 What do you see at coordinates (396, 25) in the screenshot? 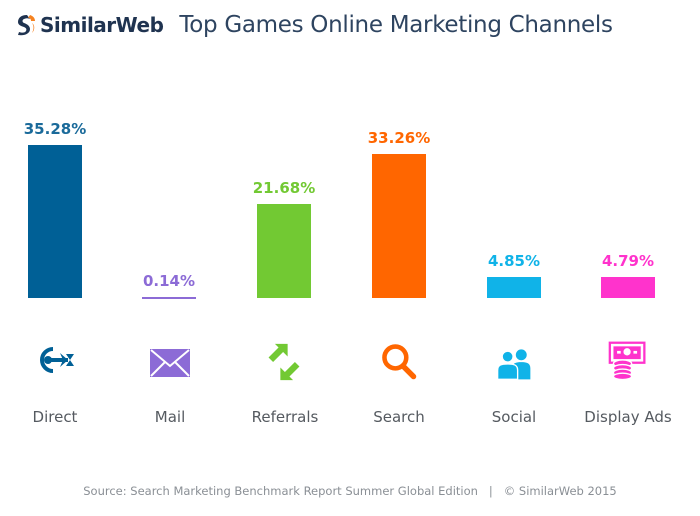
I see `chart-title: Top Games Online Marketing Channels` at bounding box center [396, 25].